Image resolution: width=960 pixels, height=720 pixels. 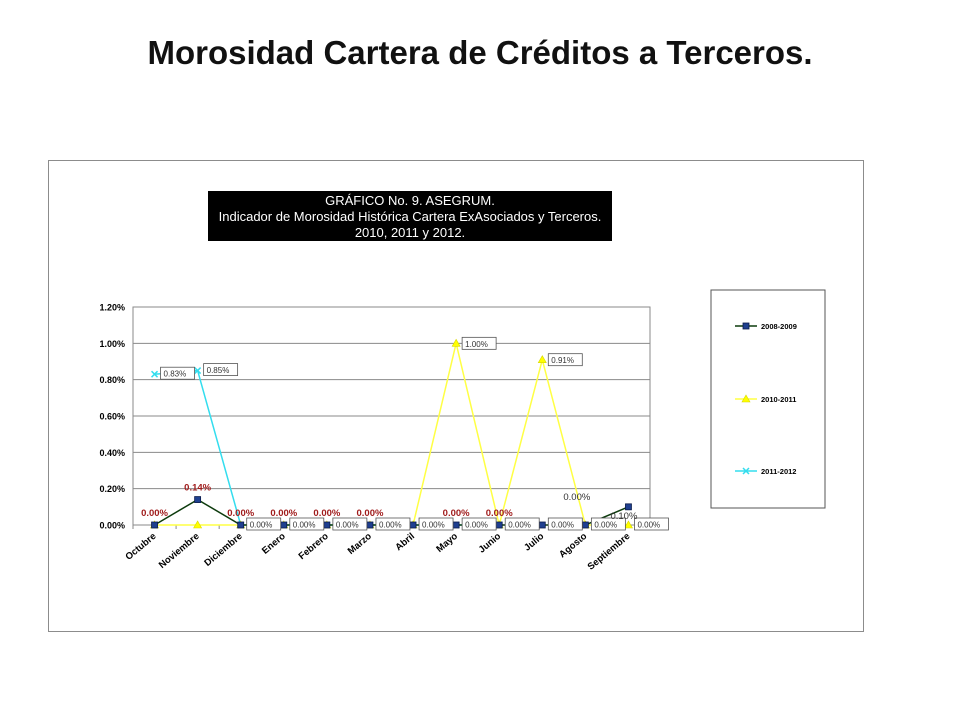 I want to click on legend-label: 2008-2009, so click(x=779, y=326).